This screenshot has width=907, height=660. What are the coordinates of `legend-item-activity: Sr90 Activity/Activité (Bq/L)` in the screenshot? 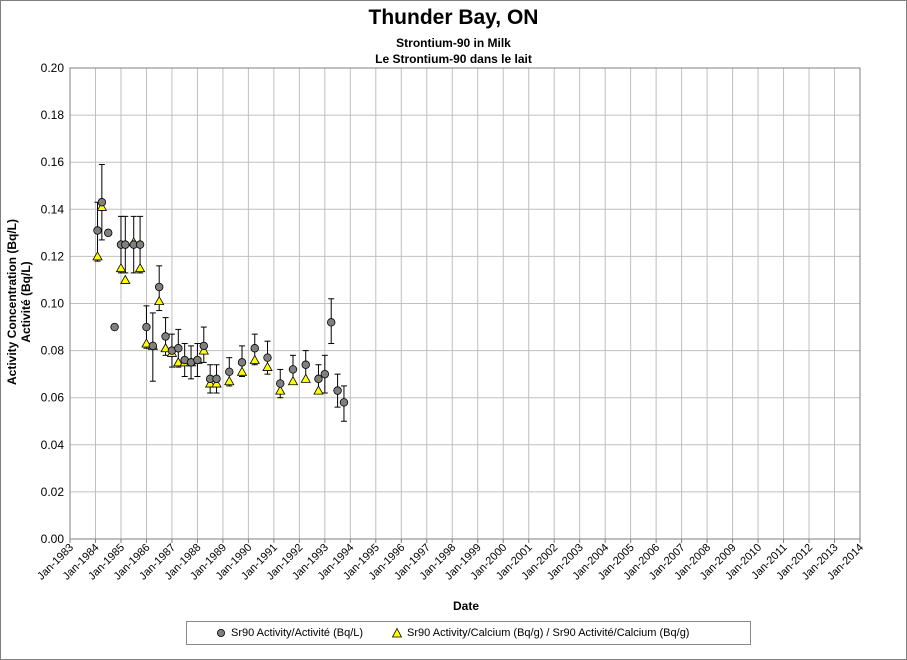 It's located at (289, 633).